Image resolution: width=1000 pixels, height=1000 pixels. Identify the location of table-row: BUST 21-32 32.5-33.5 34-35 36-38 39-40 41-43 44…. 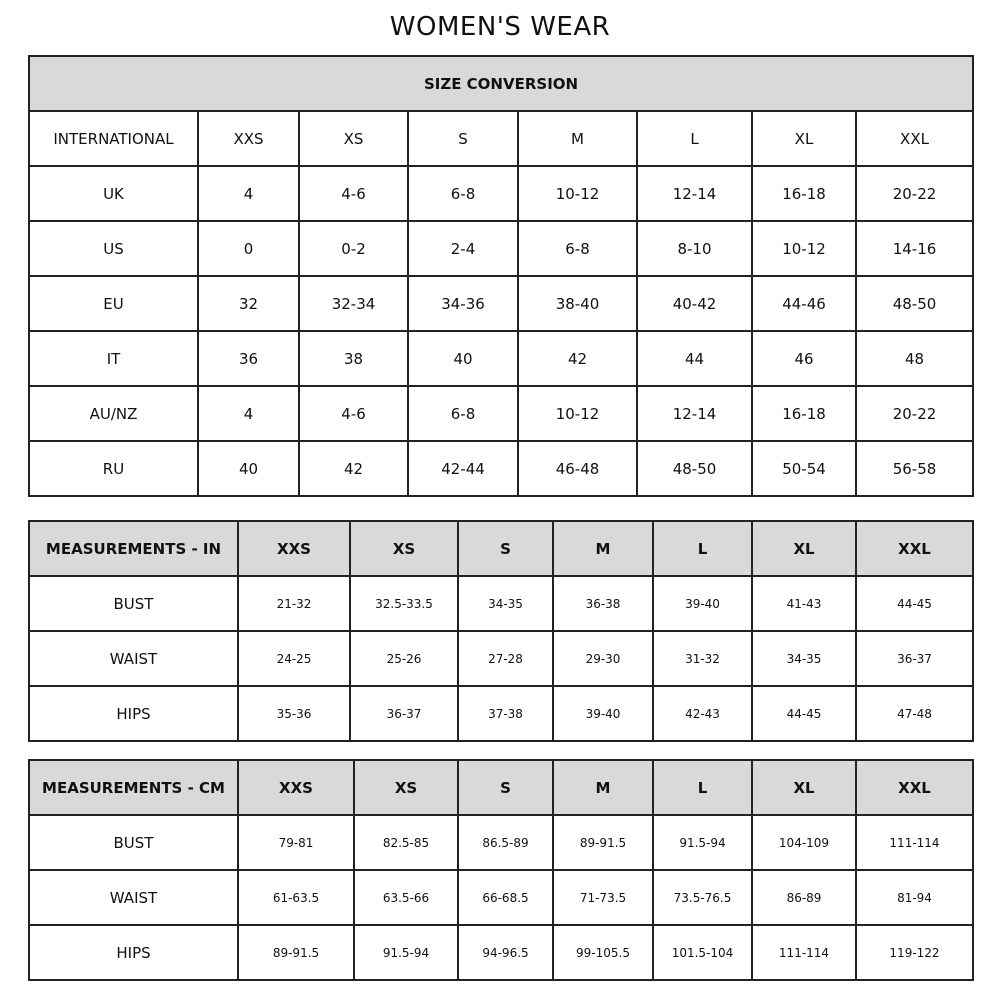
(501, 603).